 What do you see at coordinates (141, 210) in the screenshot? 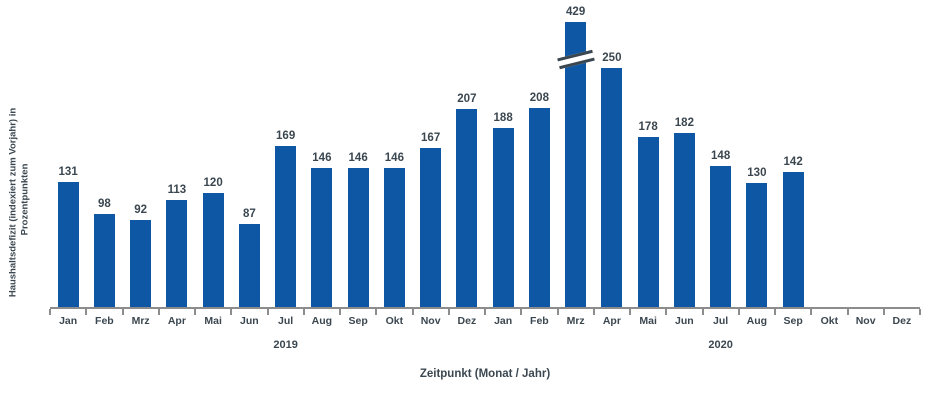
I see `bar-value-label: 92` at bounding box center [141, 210].